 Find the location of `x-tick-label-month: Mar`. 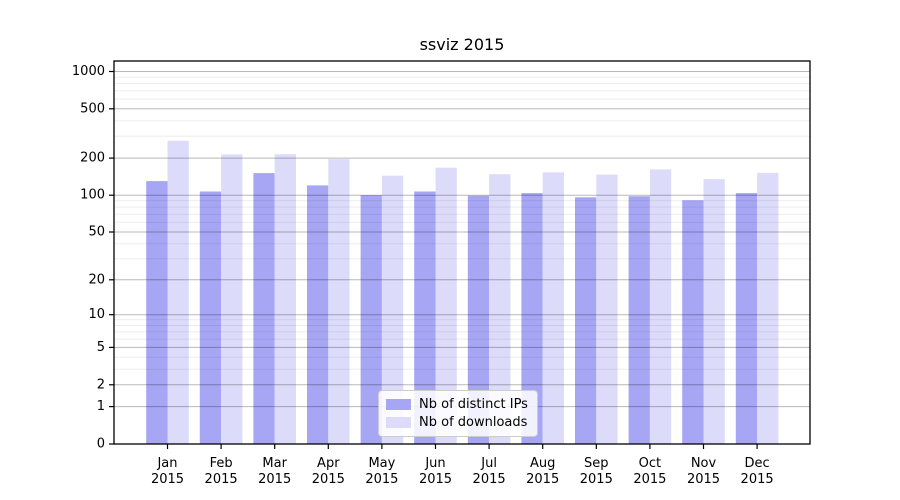

x-tick-label-month: Mar is located at coordinates (274, 463).